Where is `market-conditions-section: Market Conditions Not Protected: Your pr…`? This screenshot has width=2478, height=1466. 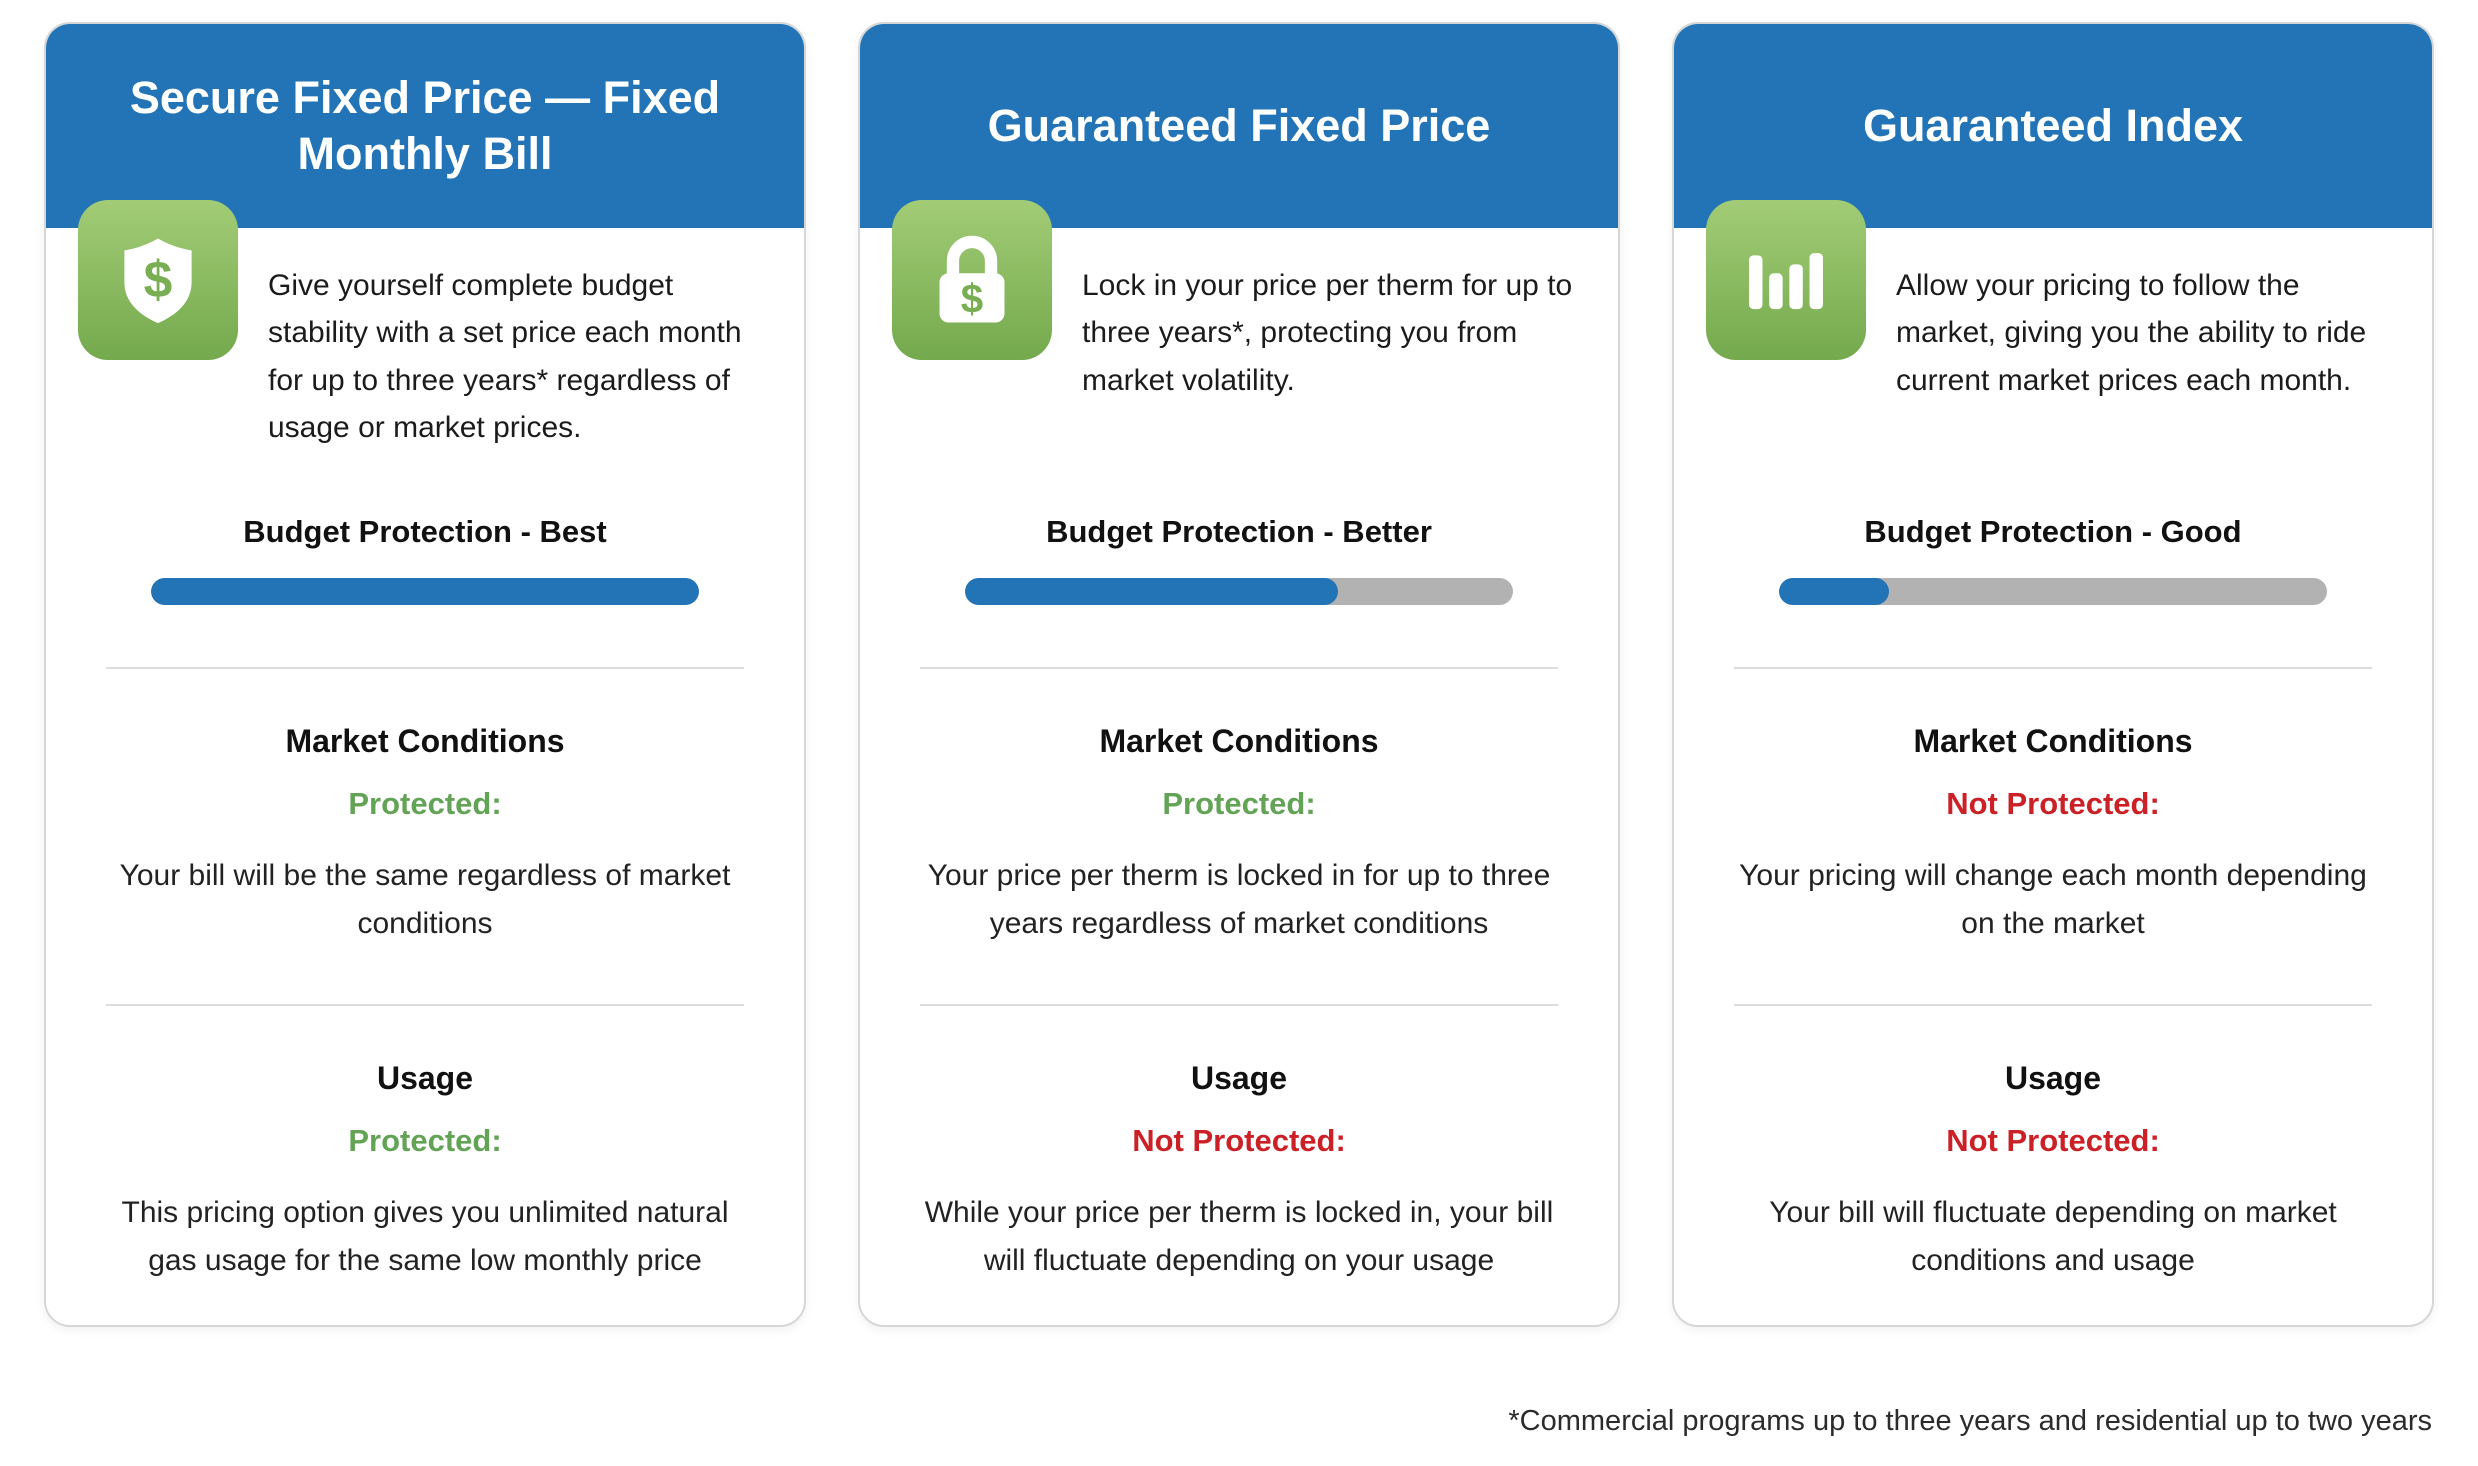
market-conditions-section: Market Conditions Not Protected: Your pr… is located at coordinates (2053, 808).